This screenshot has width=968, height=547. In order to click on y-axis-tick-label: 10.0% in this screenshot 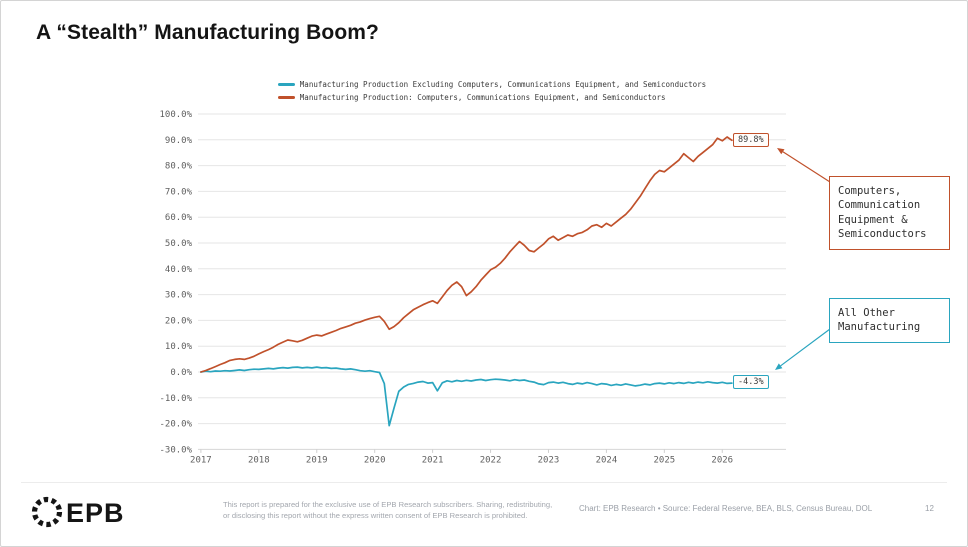, I will do `click(179, 347)`.